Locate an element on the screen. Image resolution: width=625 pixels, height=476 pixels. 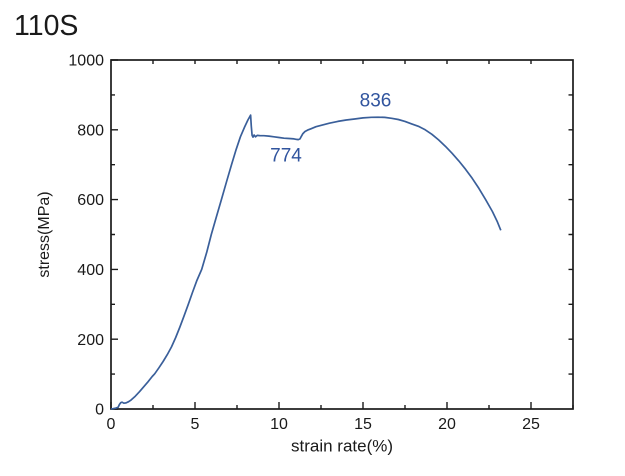
svg-text: stress(MPa) is located at coordinates (44, 234).